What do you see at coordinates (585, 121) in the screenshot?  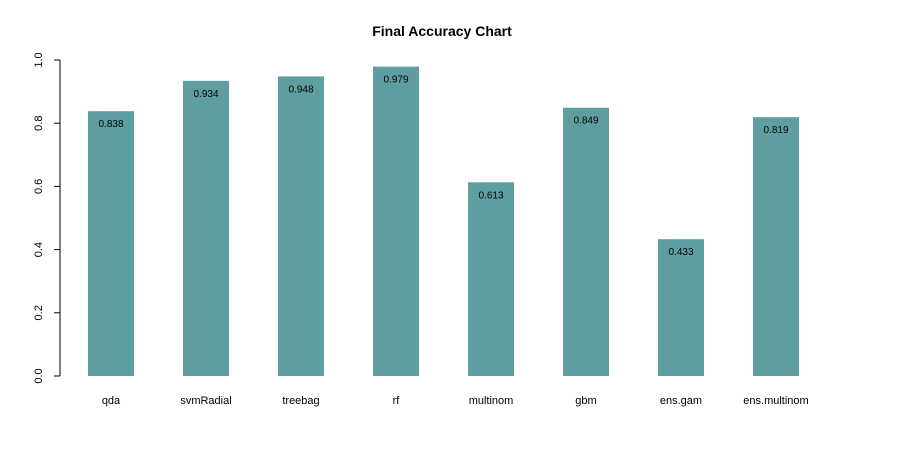 I see `value-label: 0.849` at bounding box center [585, 121].